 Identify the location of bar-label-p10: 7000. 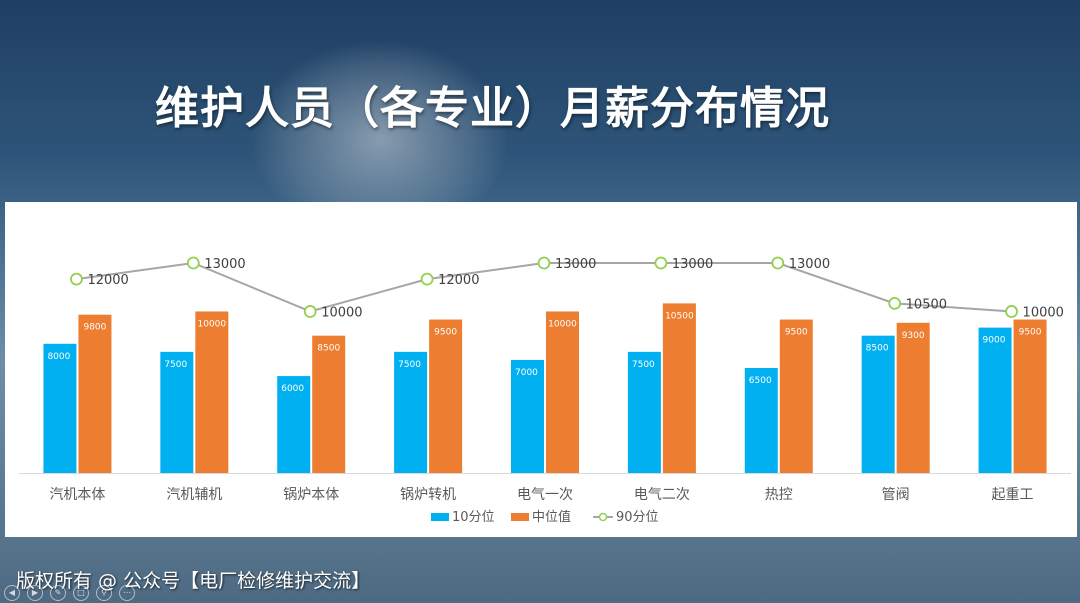
(526, 373).